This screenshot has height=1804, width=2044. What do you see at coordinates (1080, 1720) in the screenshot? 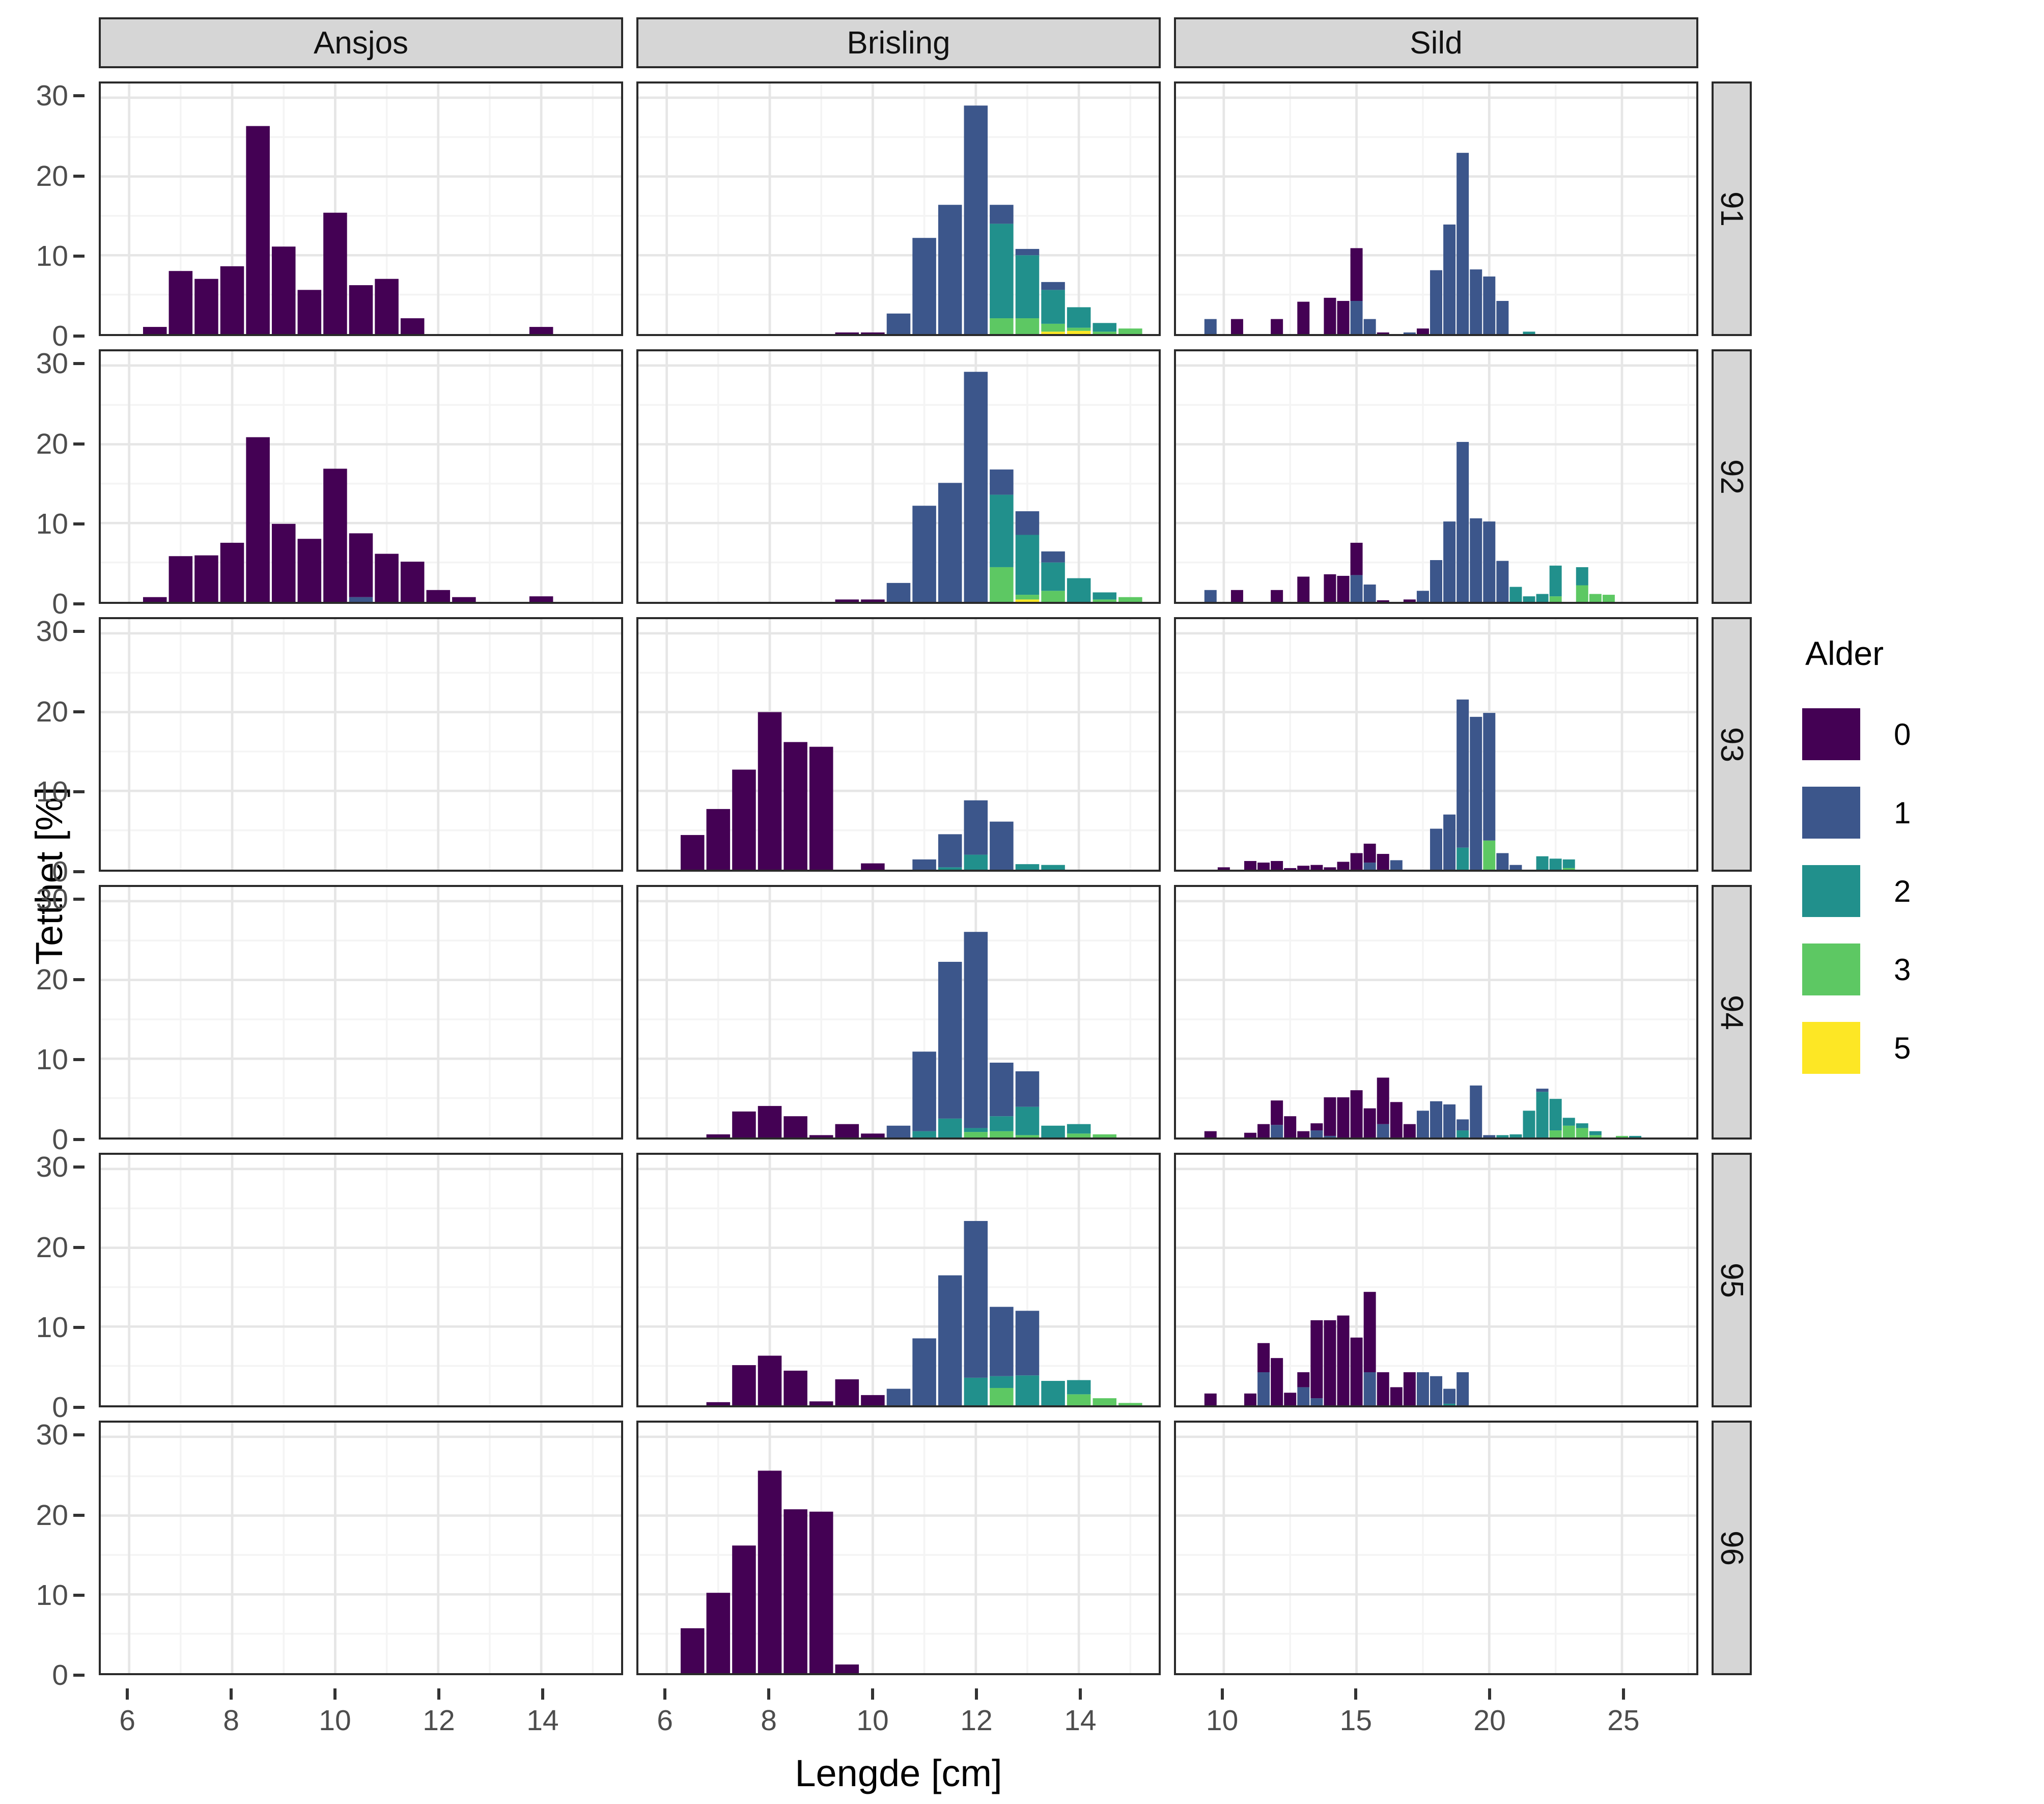
I see `x-tick-label: 14` at bounding box center [1080, 1720].